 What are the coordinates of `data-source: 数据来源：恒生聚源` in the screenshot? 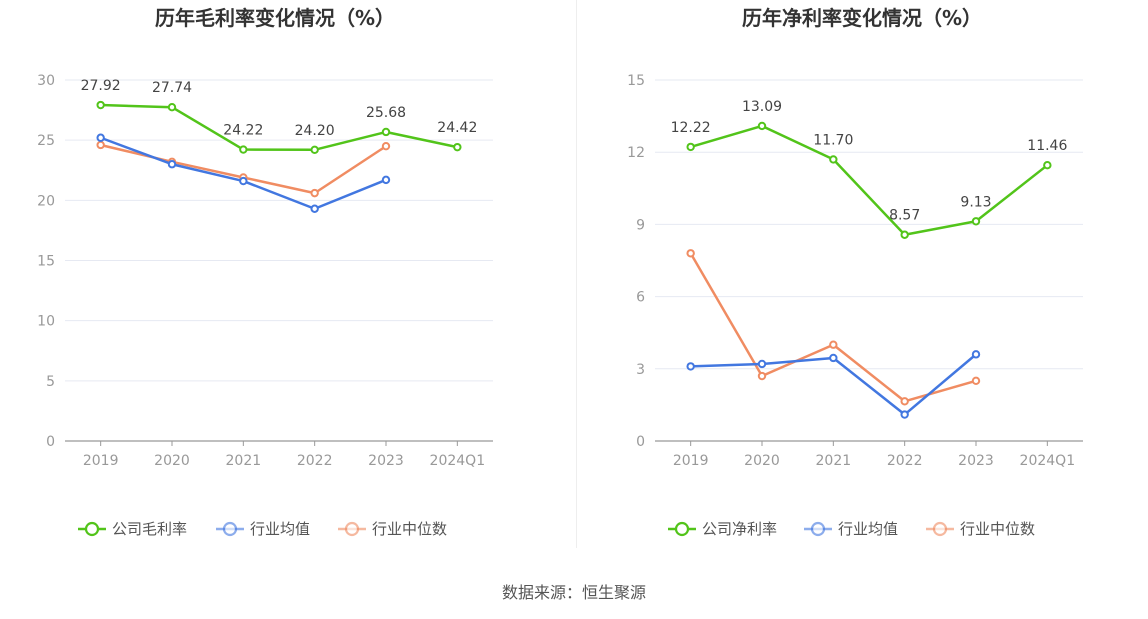 It's located at (573, 592).